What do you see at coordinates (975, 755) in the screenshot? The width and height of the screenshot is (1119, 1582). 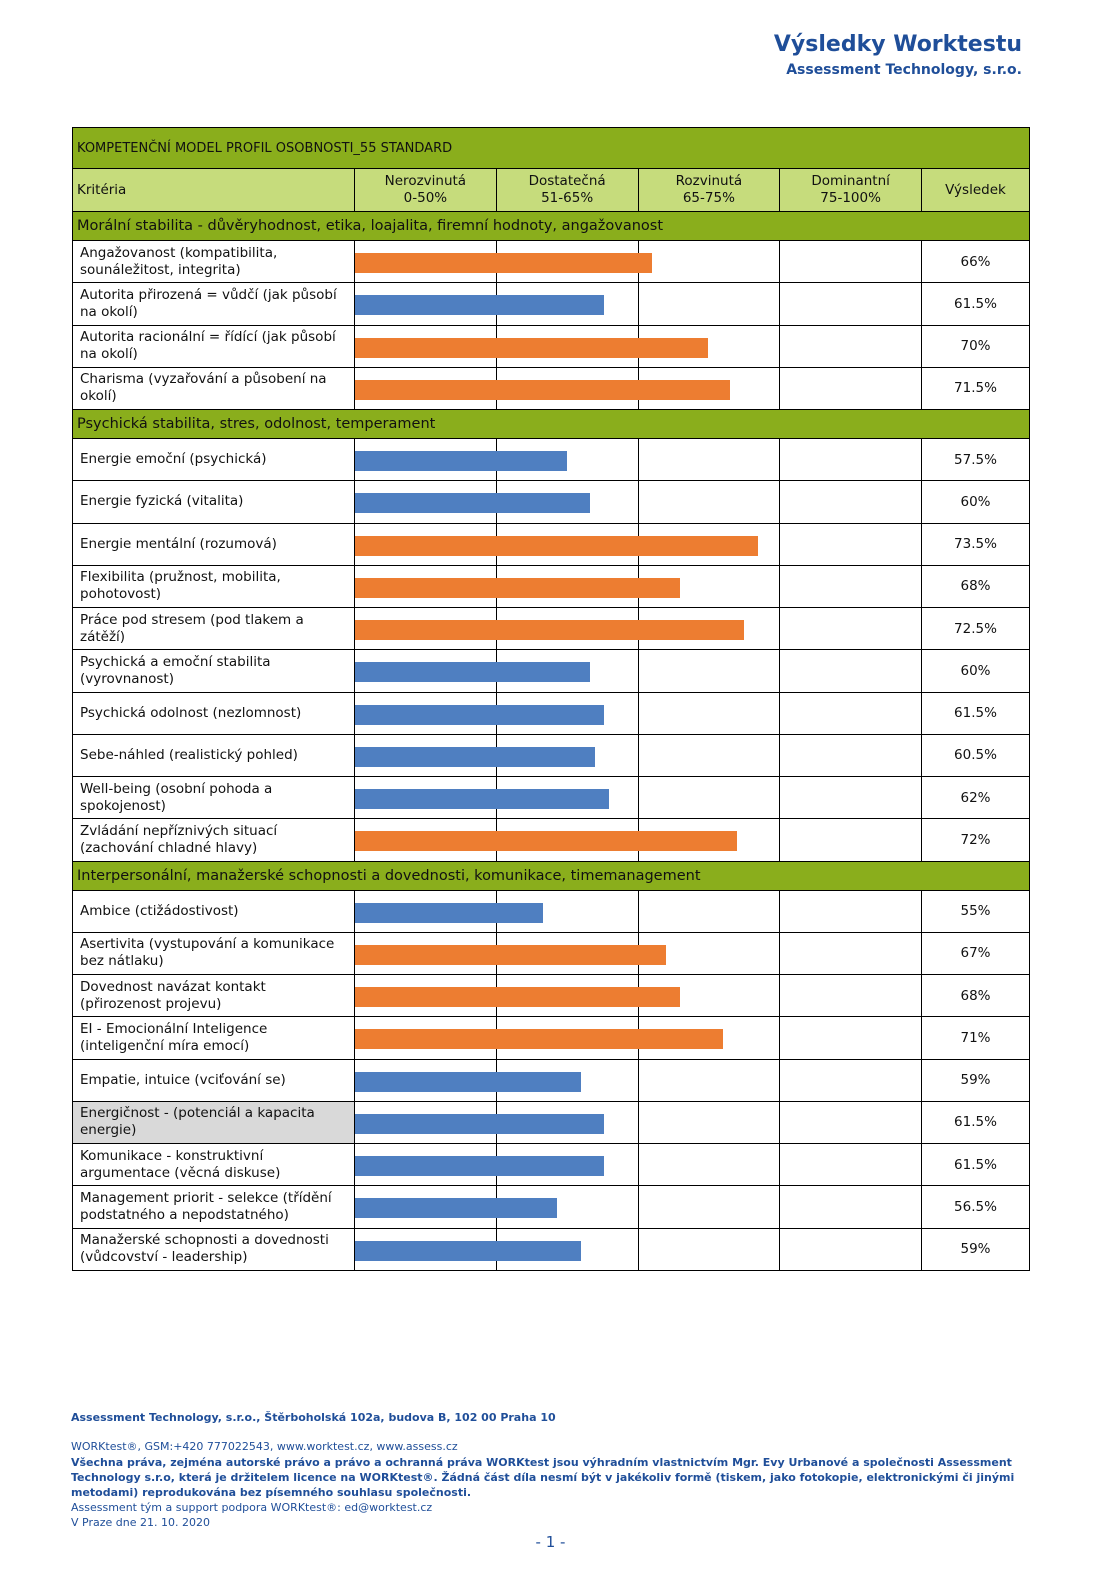 I see `result: 60.5%` at bounding box center [975, 755].